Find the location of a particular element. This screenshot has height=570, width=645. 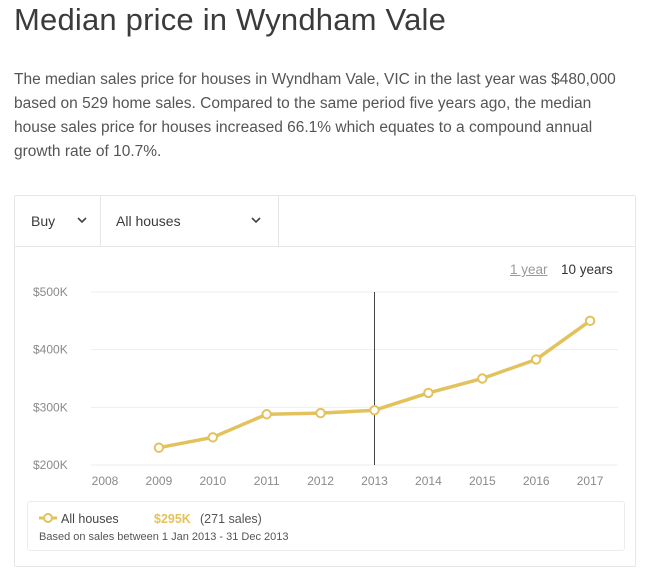

filter-toolbar: Buy All houses is located at coordinates (325, 221).